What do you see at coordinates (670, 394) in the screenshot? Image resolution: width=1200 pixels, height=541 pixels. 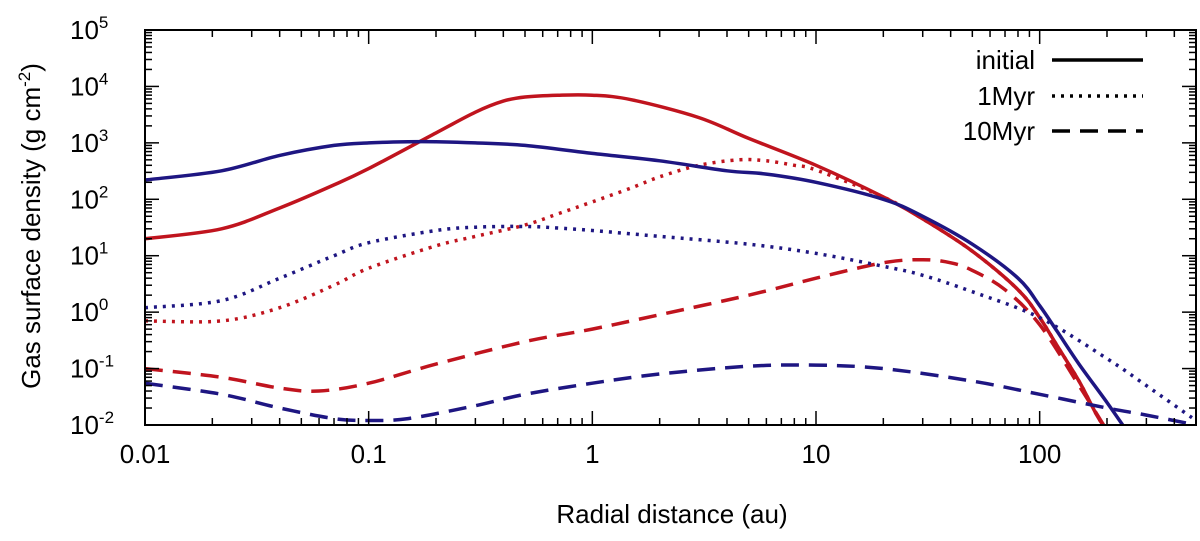 I see `series-blue-dashed` at bounding box center [670, 394].